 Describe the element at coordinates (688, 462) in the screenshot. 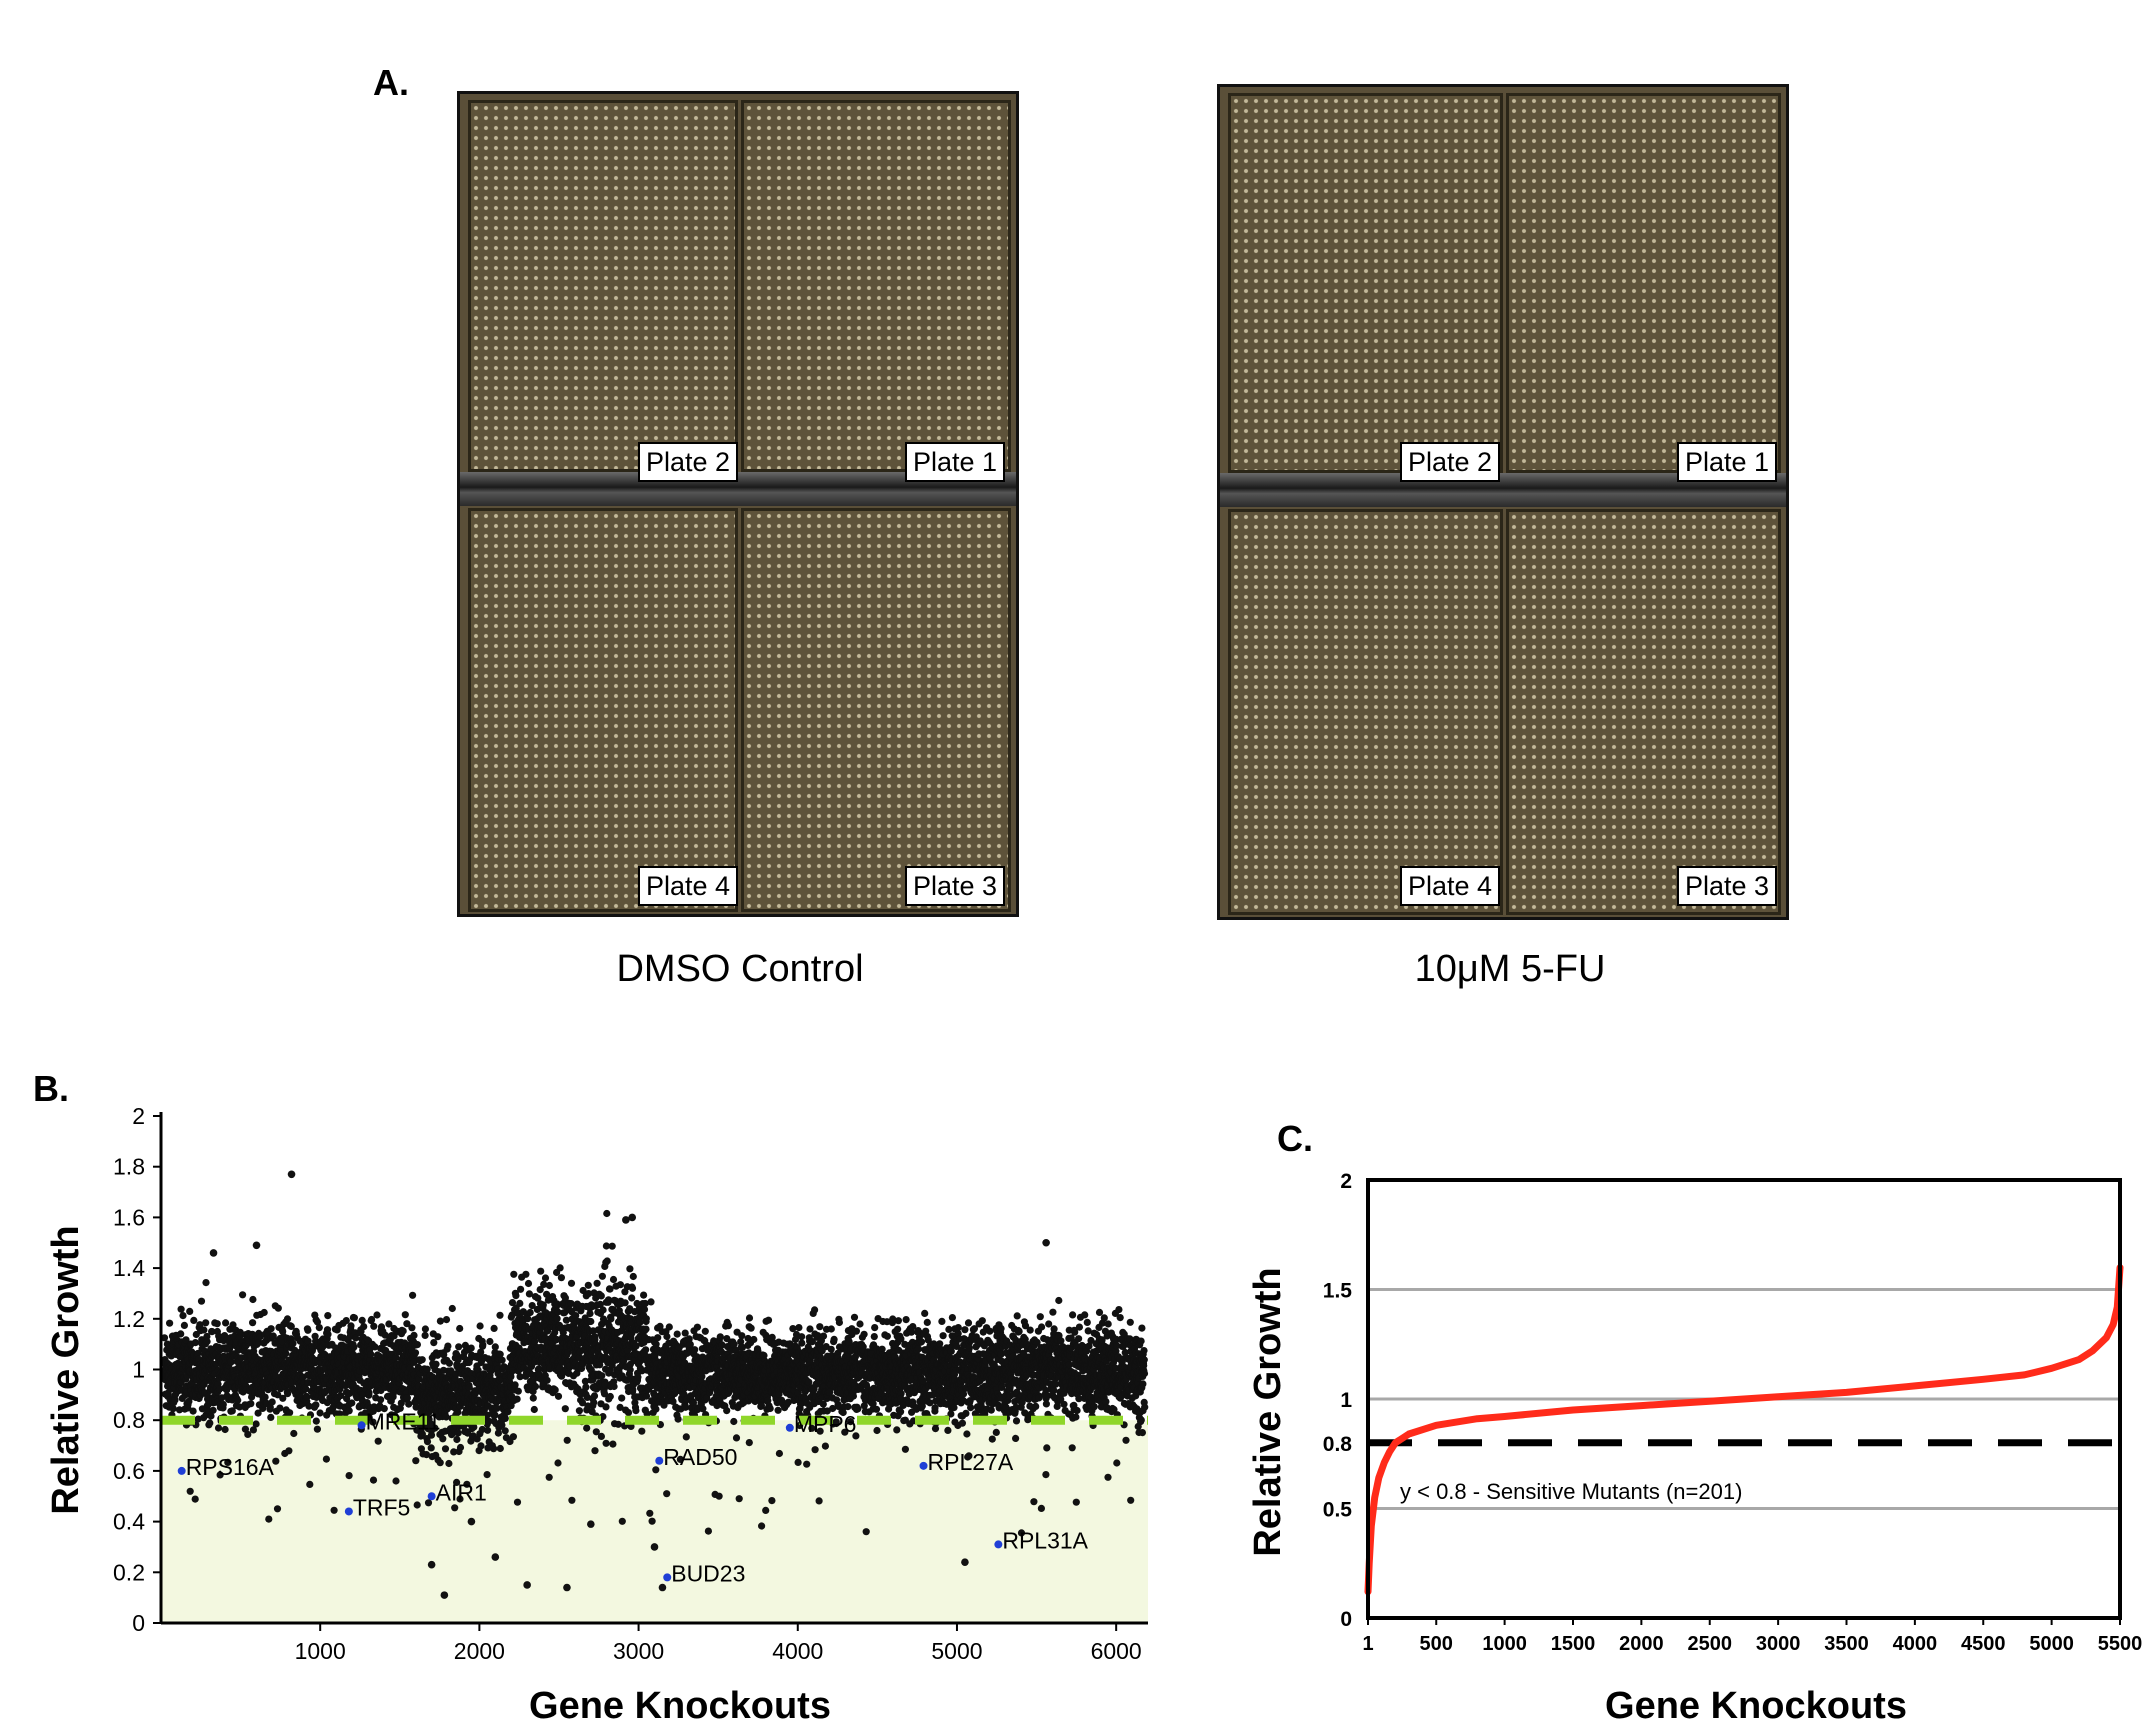

I see `plate-2-label: Plate 2` at that location.